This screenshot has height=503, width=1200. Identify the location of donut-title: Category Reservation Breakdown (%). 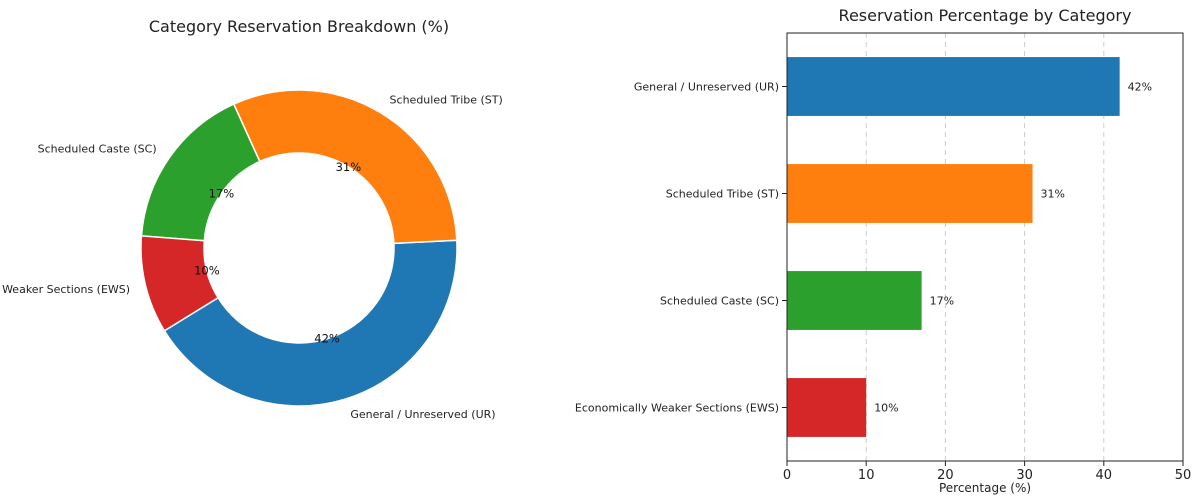
(299, 26).